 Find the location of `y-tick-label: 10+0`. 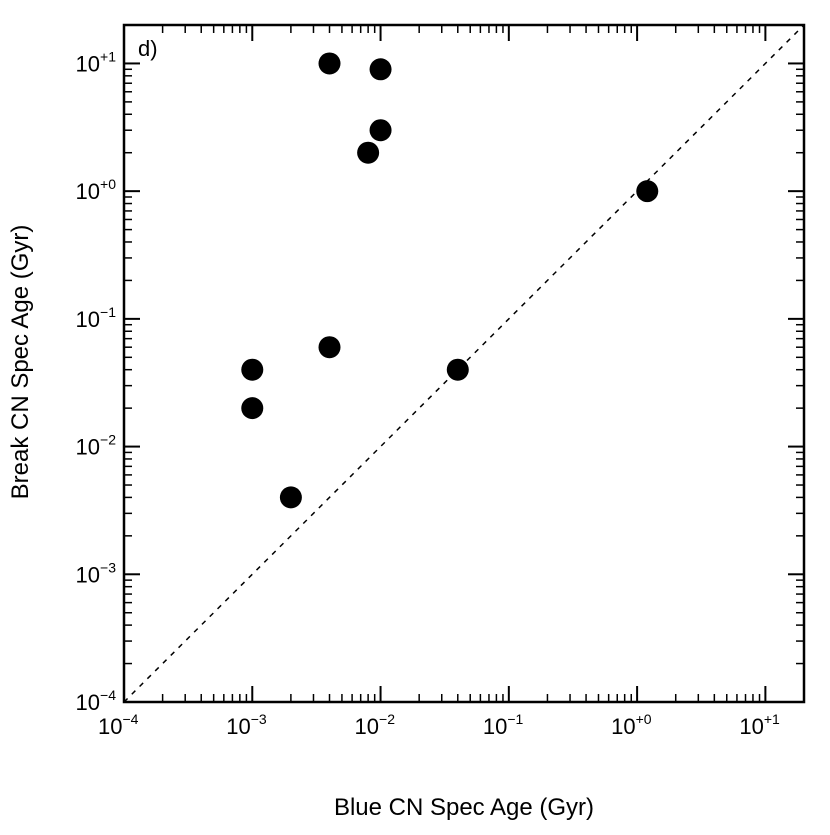

y-tick-label: 10+0 is located at coordinates (96, 190).